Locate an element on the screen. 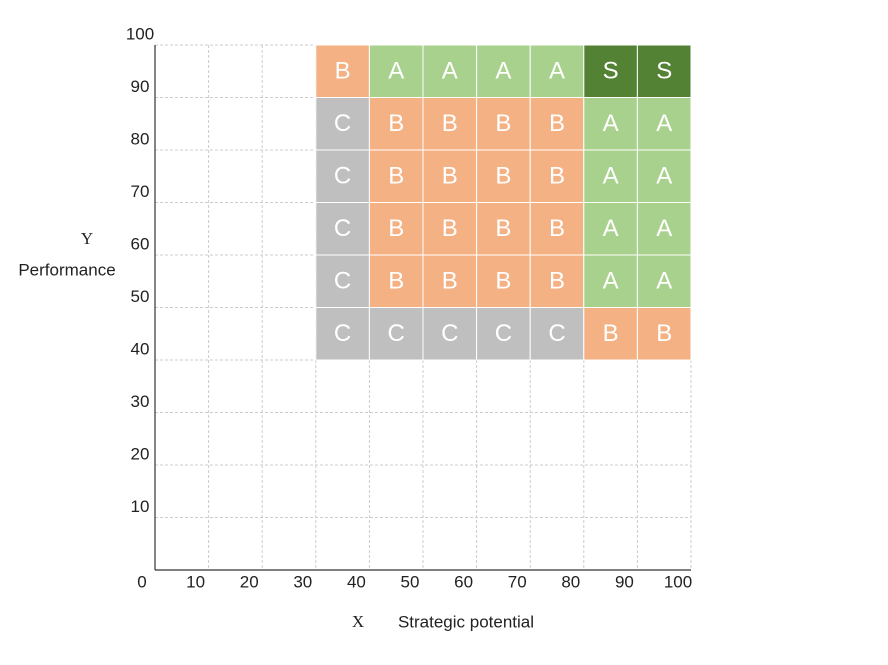 The width and height of the screenshot is (888, 665). x-tick-label: 80 is located at coordinates (570, 581).